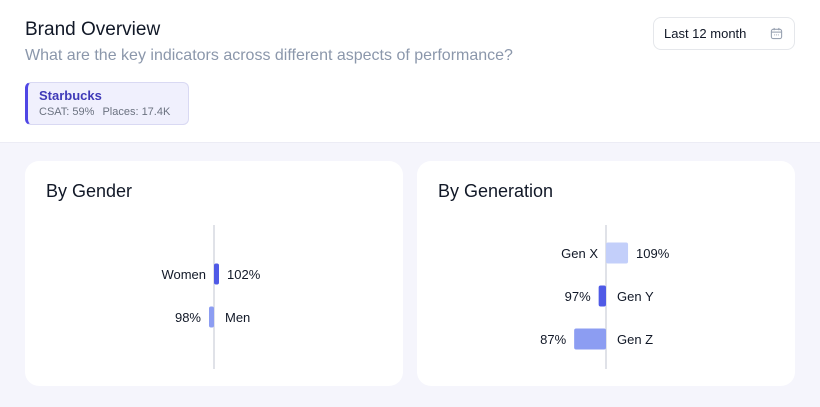 The width and height of the screenshot is (820, 407). I want to click on bar-gen-x, so click(617, 253).